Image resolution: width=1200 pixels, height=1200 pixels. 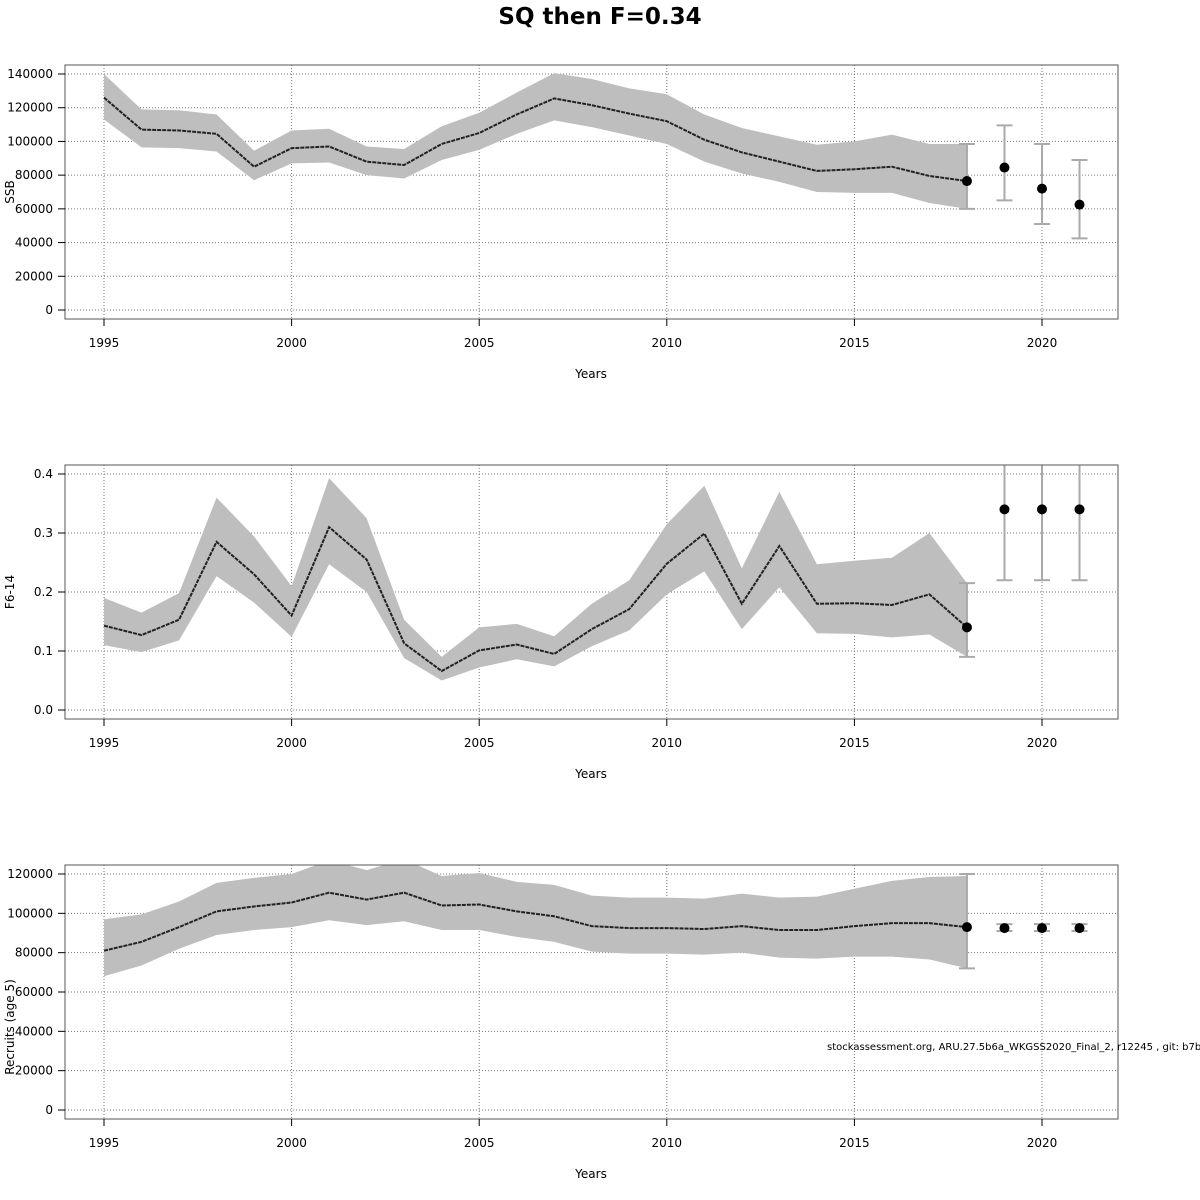 I want to click on y-axis-label: SSB, so click(x=10, y=191).